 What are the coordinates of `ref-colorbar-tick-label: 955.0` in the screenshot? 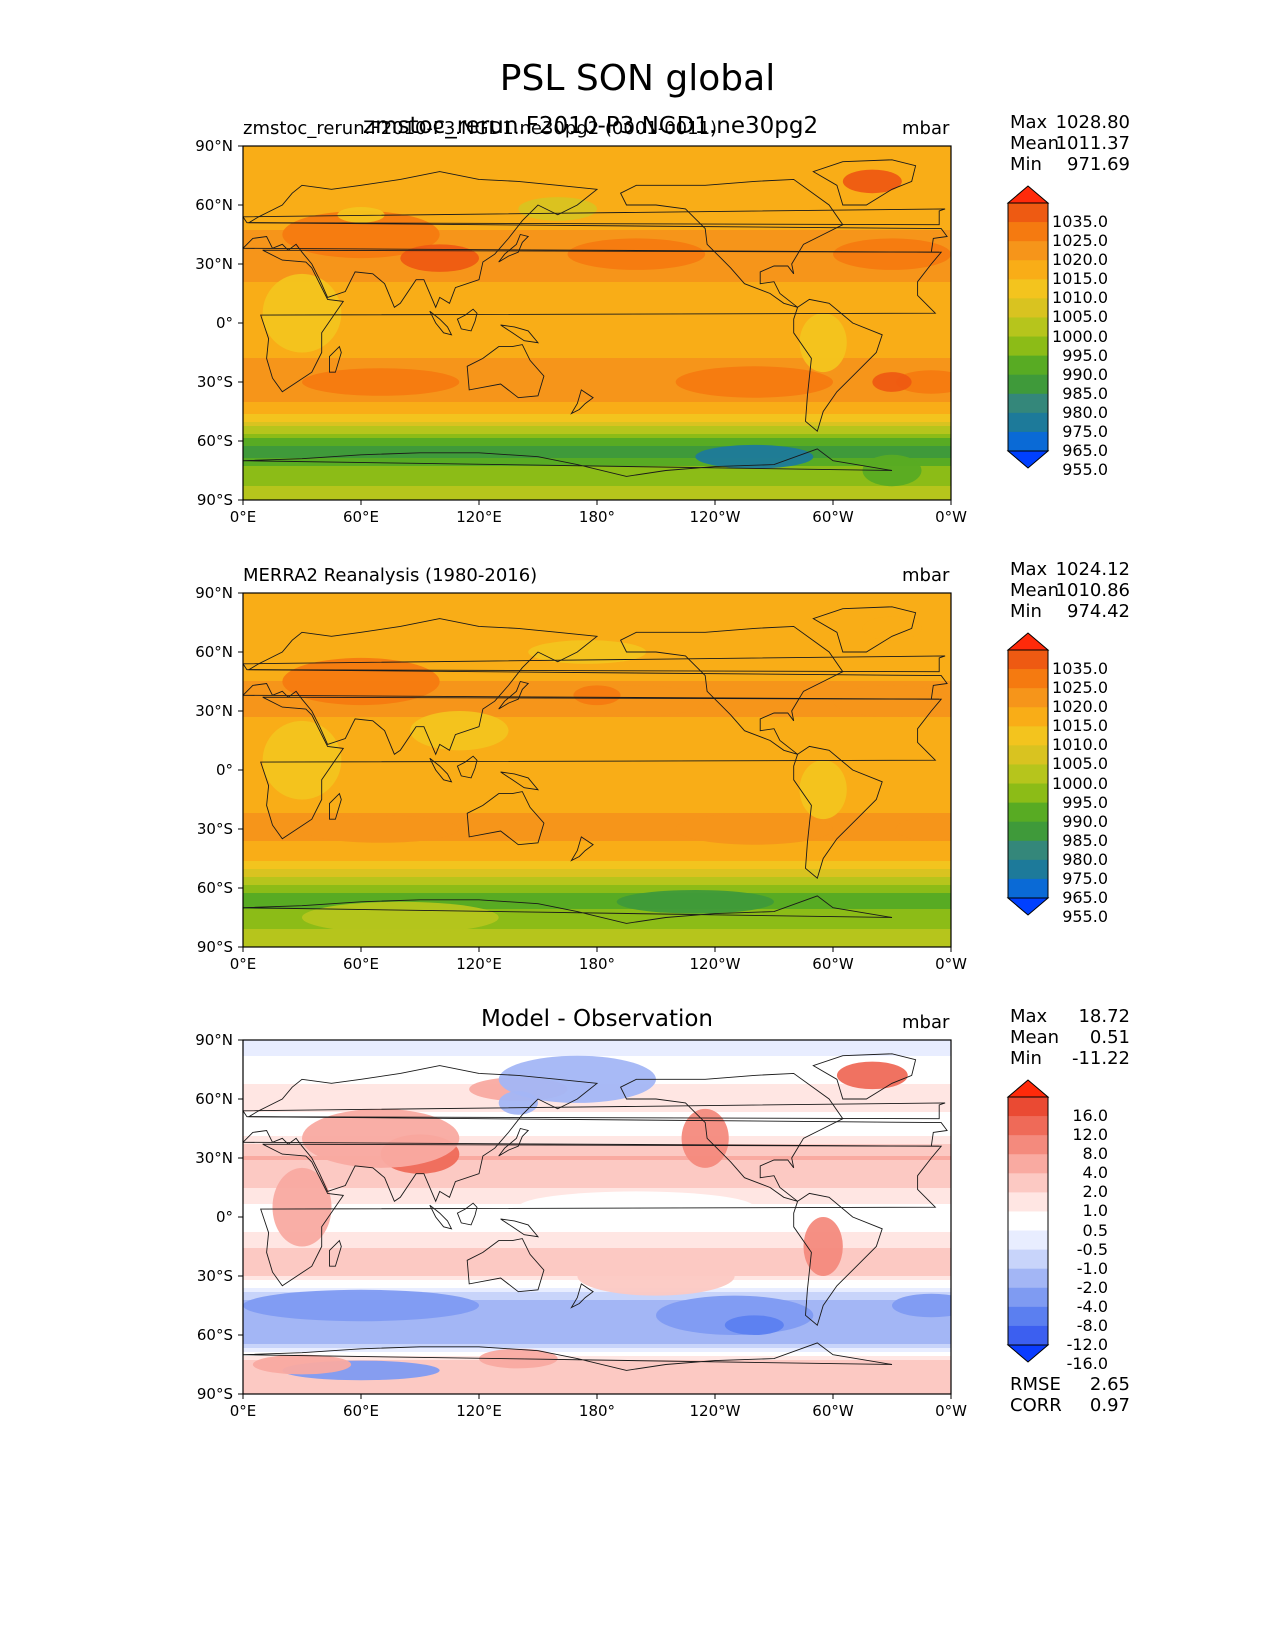 It's located at (1085, 917).